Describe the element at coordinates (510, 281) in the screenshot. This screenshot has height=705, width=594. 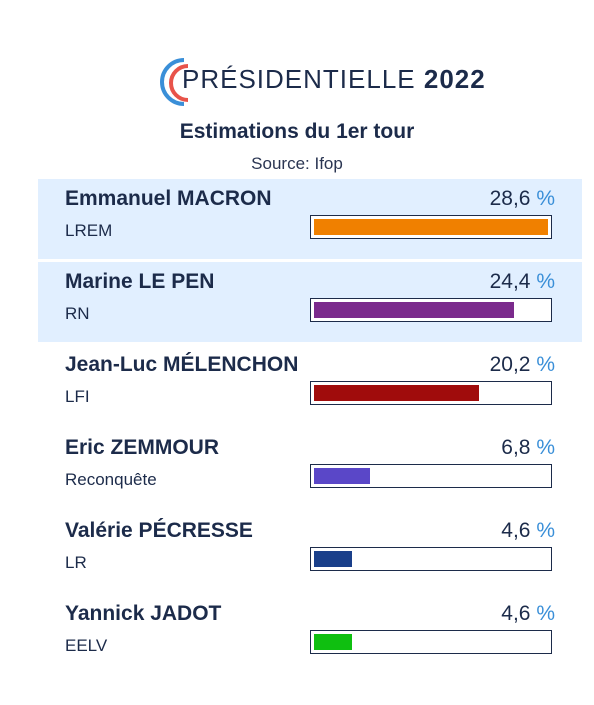
I see `percentage-value: 24,4` at that location.